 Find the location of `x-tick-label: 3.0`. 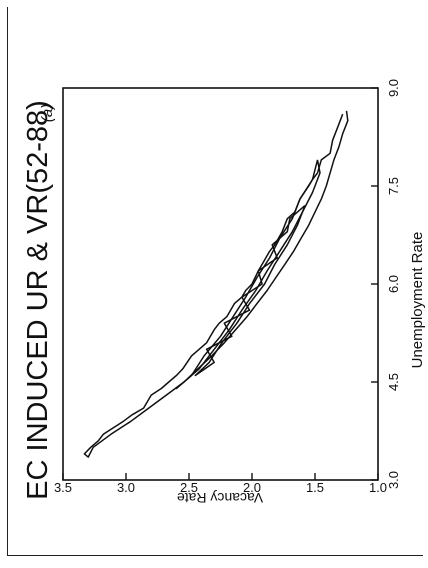

x-tick-label: 3.0 is located at coordinates (393, 480).